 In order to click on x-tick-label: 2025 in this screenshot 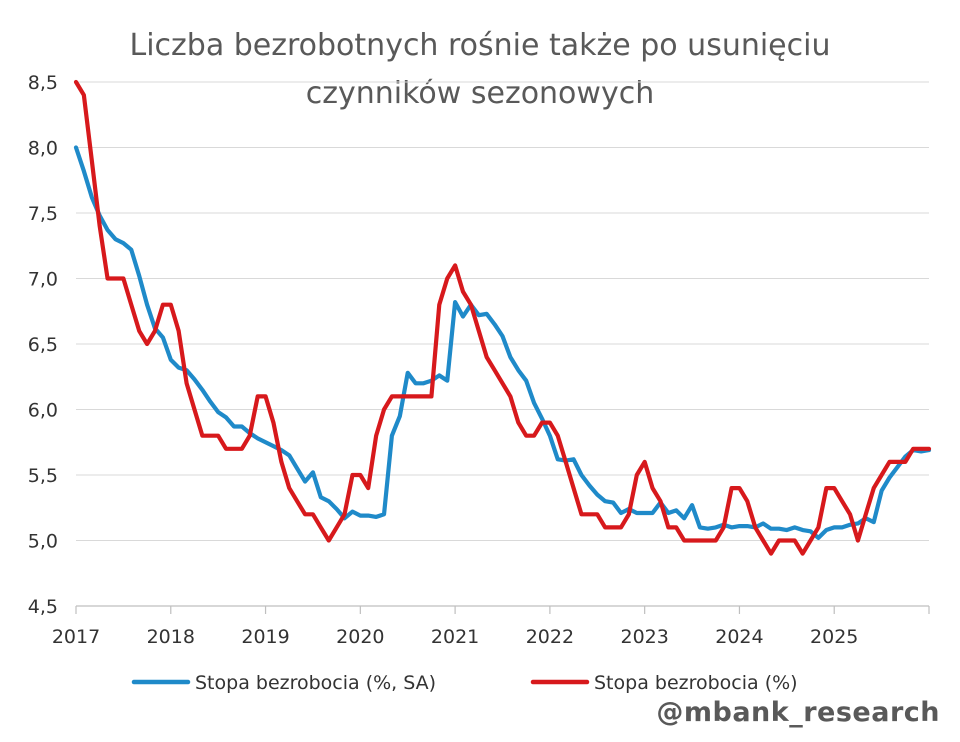, I will do `click(834, 637)`.